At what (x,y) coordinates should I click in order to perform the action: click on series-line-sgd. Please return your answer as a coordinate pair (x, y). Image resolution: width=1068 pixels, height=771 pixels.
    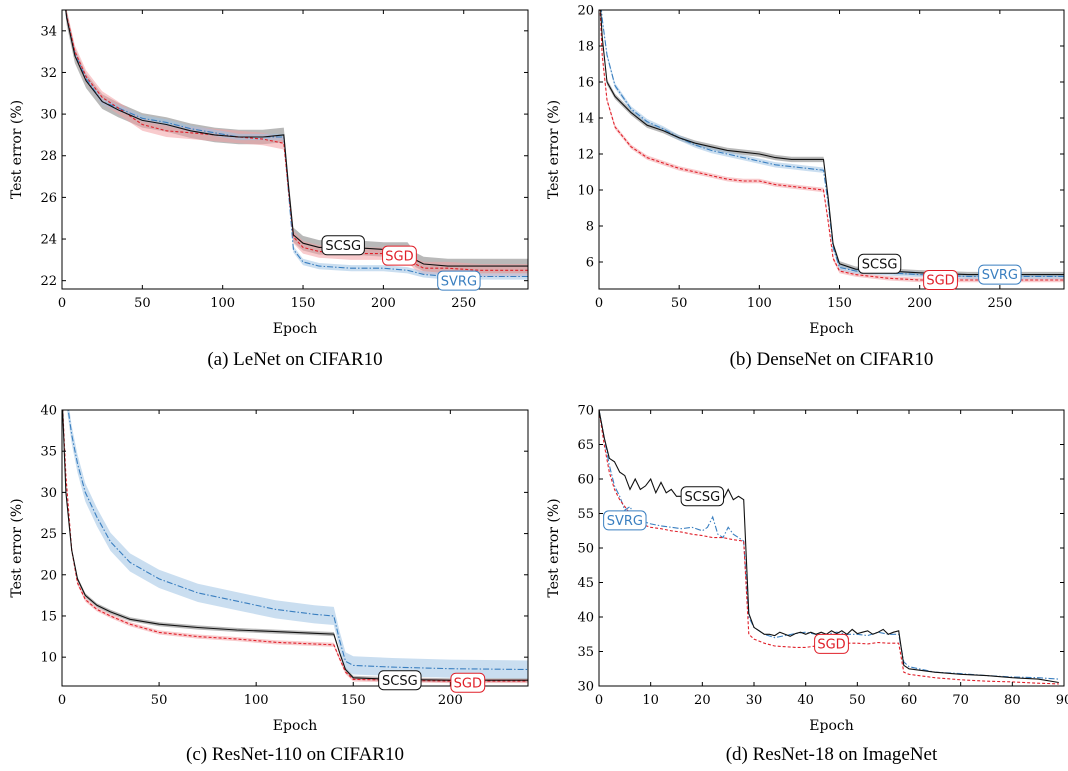
    Looking at the image, I should click on (296, 140).